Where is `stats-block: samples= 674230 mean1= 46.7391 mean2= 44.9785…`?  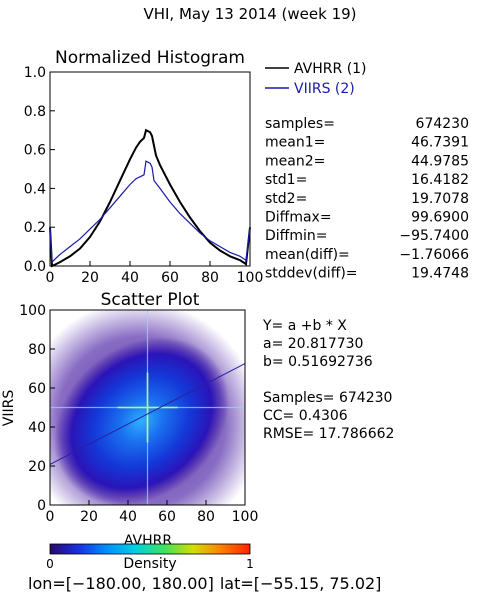 stats-block: samples= 674230 mean1= 46.7391 mean2= 44.9785… is located at coordinates (367, 199).